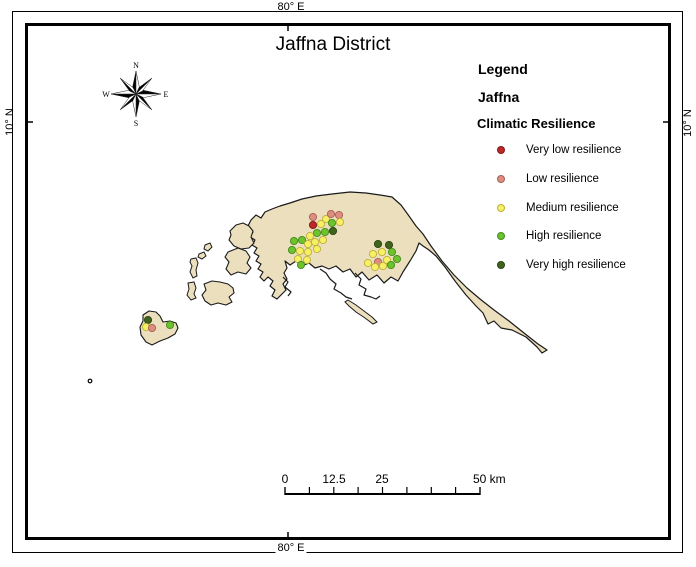  Describe the element at coordinates (501, 236) in the screenshot. I see `high-resilience-dot-icon` at that location.